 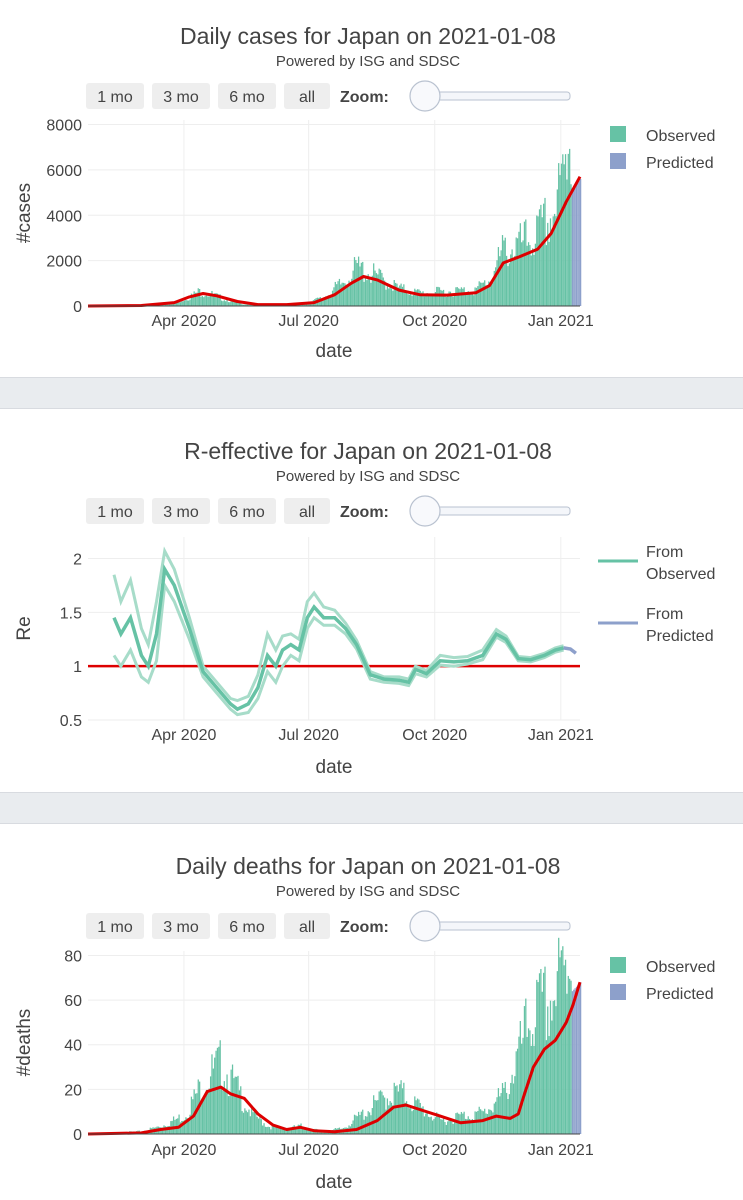 What do you see at coordinates (680, 636) in the screenshot?
I see `legend-line: Predicted` at bounding box center [680, 636].